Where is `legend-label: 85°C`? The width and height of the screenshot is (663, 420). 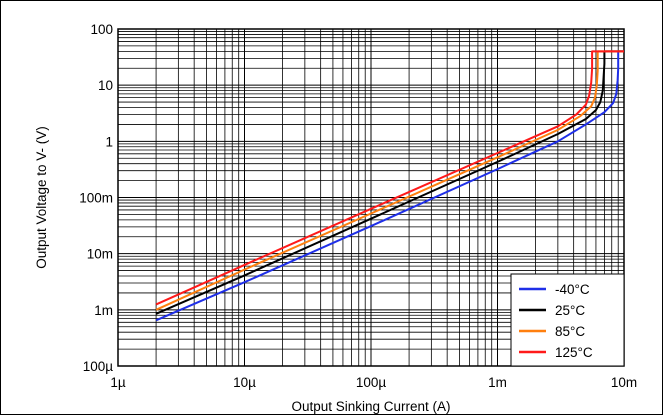
legend-label: 85°C is located at coordinates (570, 331).